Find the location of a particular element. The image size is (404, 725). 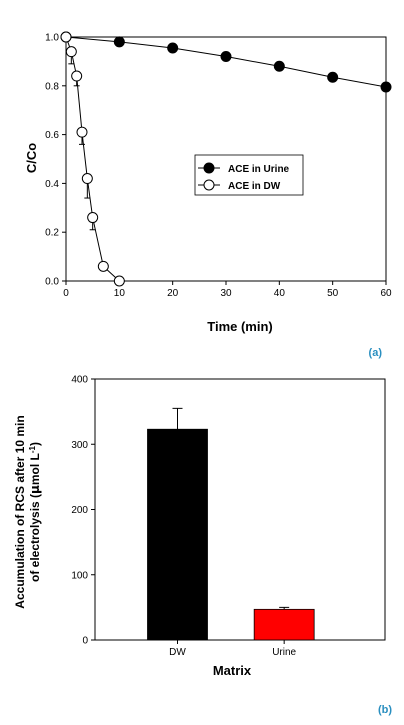

chart-b-bars is located at coordinates (231, 524).